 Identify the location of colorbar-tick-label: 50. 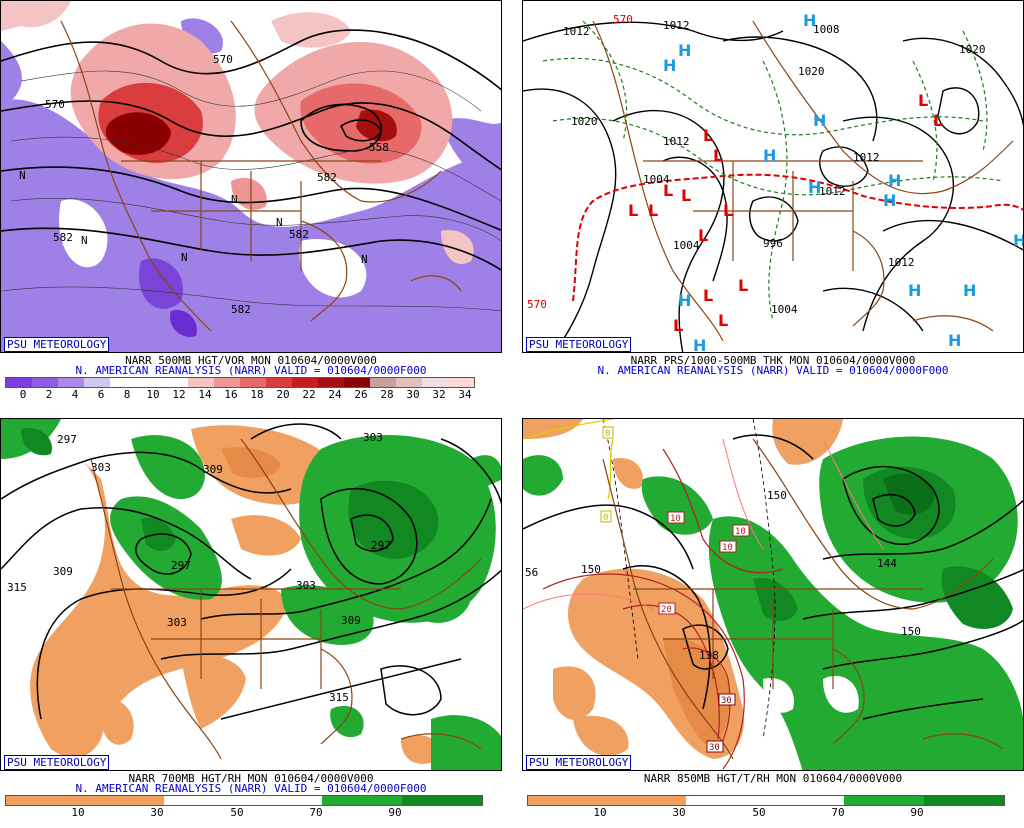
(759, 812).